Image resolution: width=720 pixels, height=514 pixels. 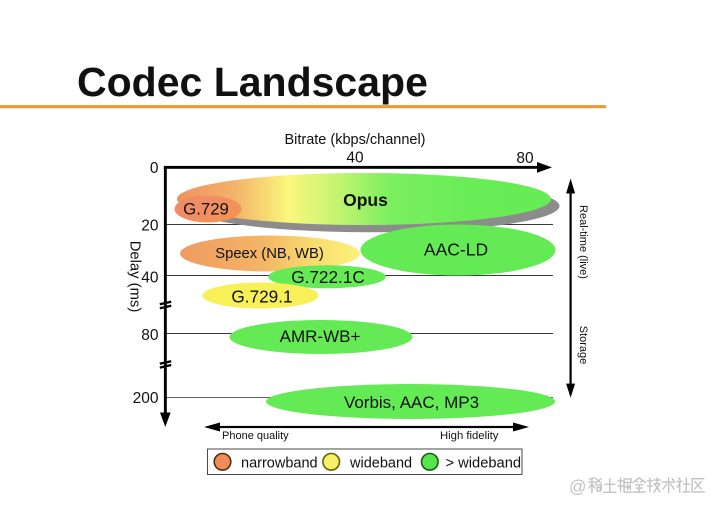 What do you see at coordinates (154, 168) in the screenshot?
I see `svg-text: 0` at bounding box center [154, 168].